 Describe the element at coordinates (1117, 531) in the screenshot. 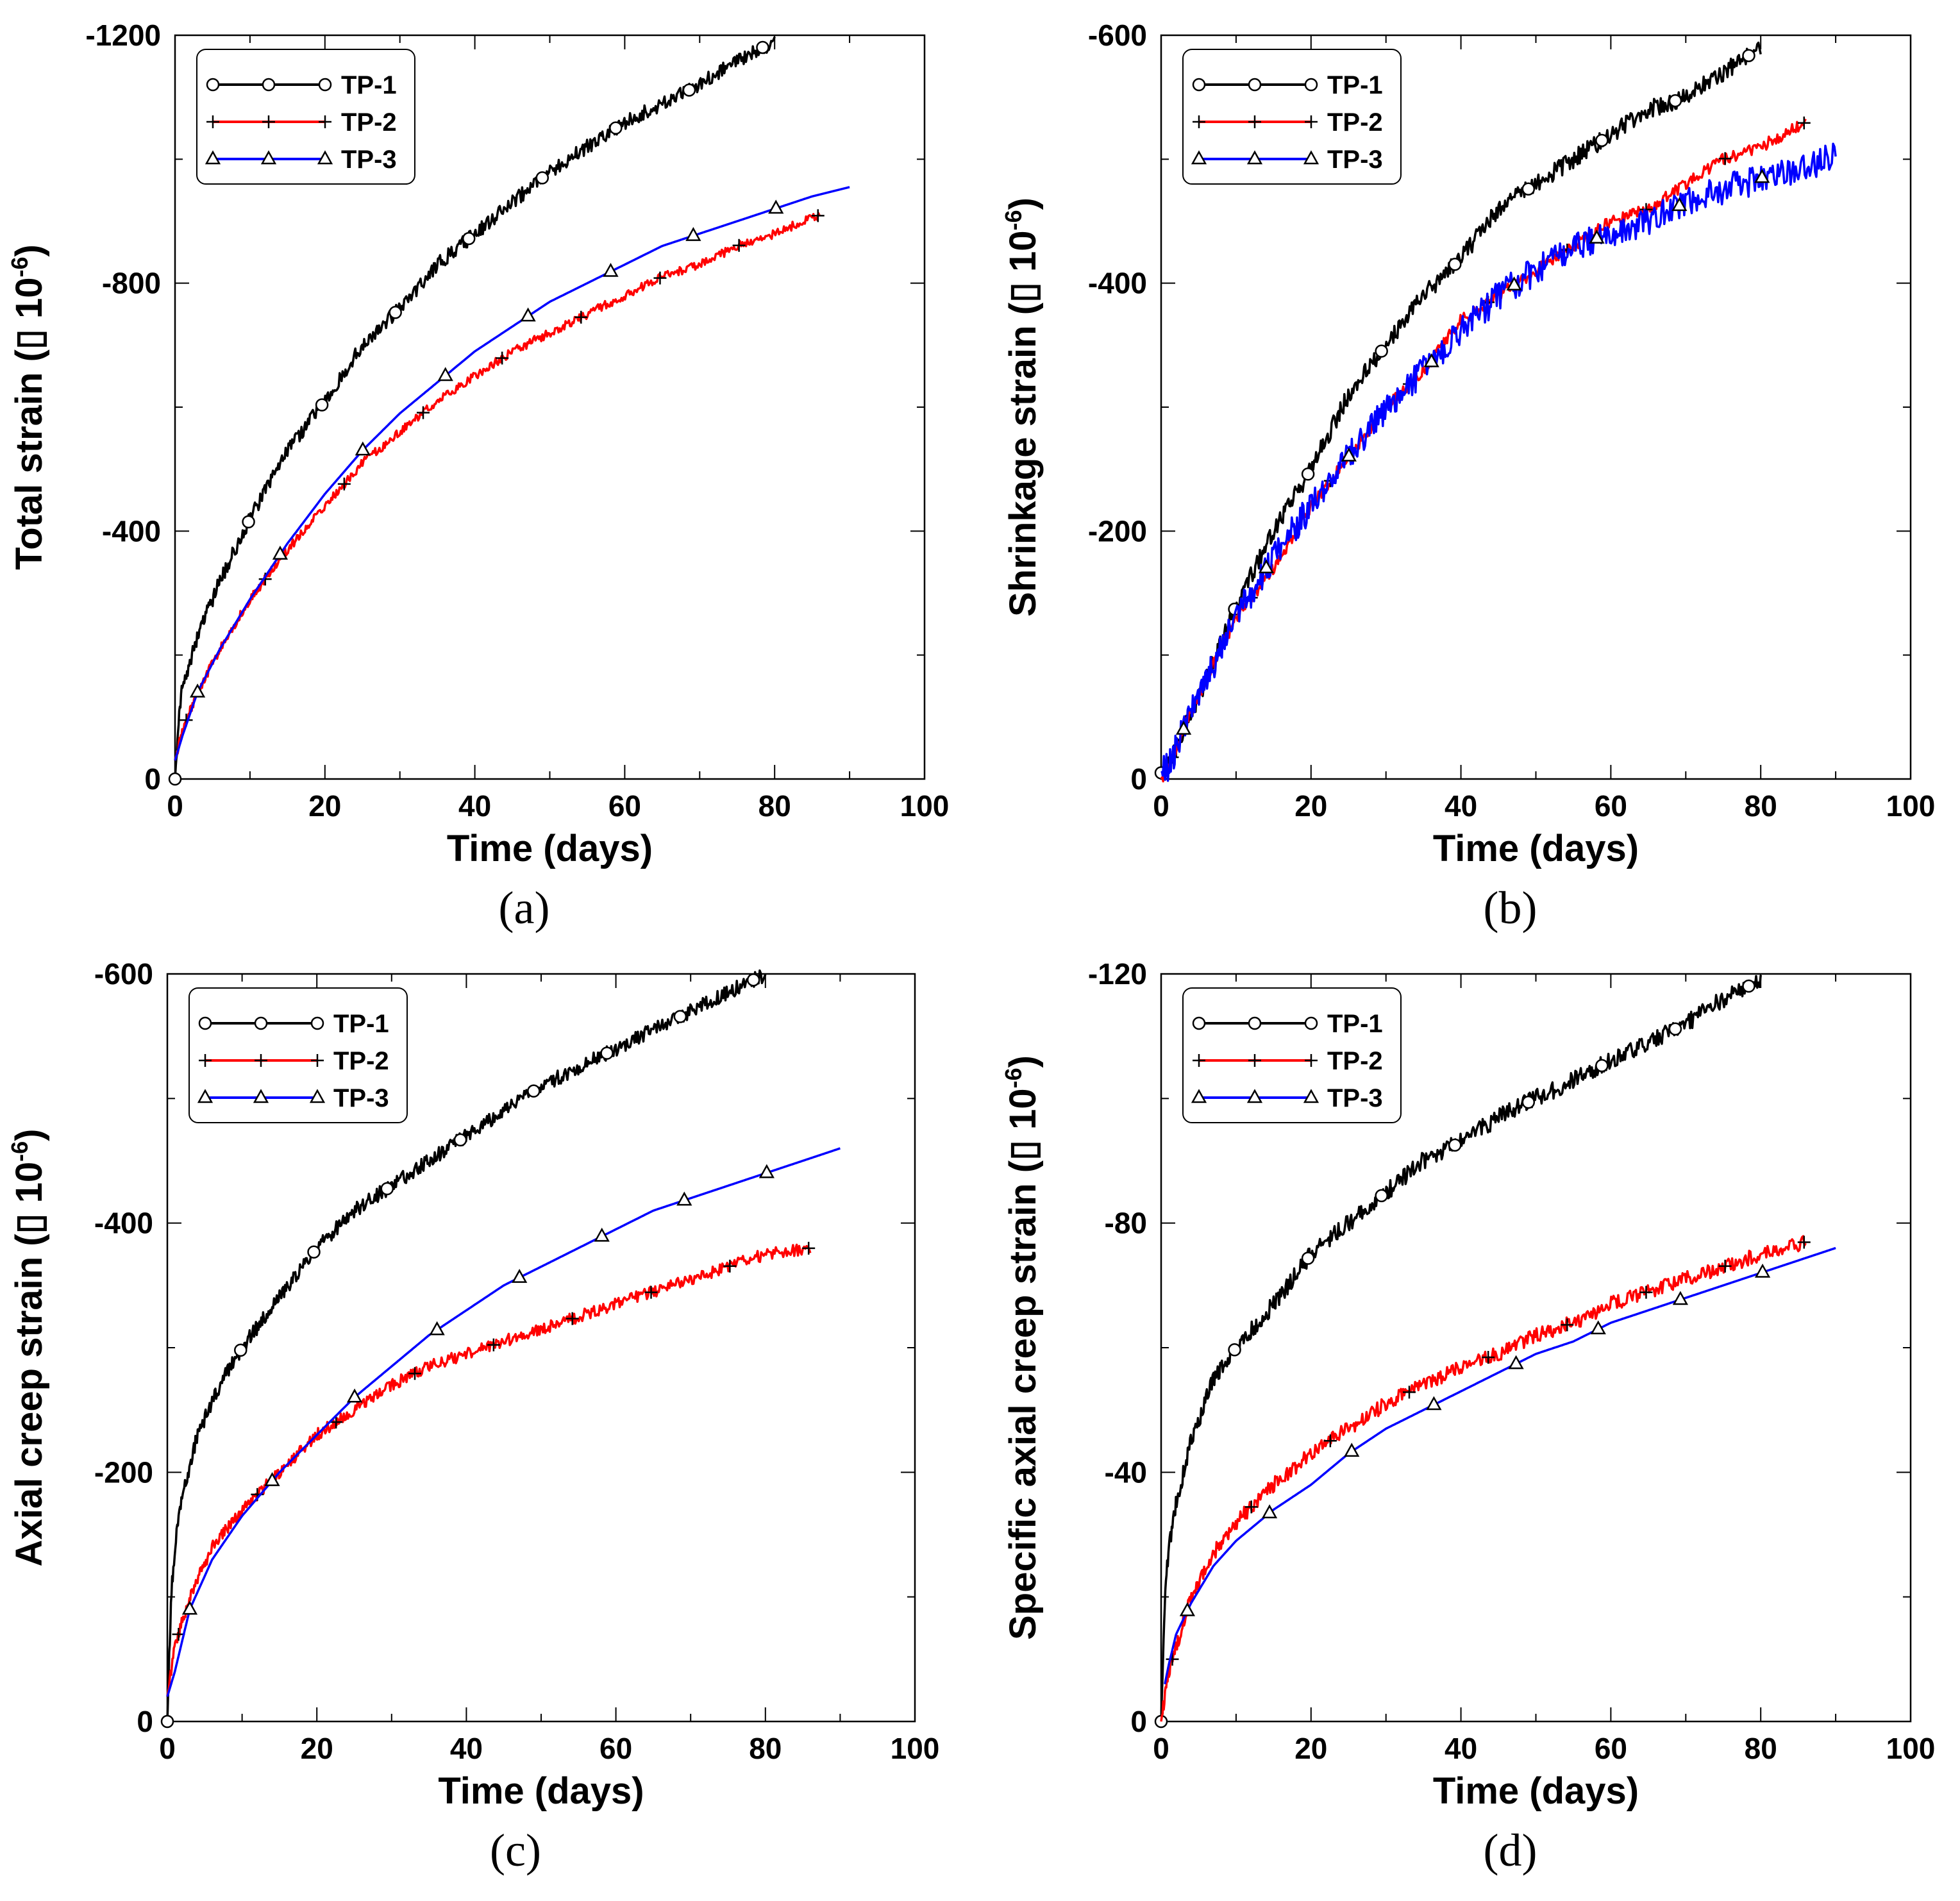

I see `panel-b-y-tick-label: -200` at that location.